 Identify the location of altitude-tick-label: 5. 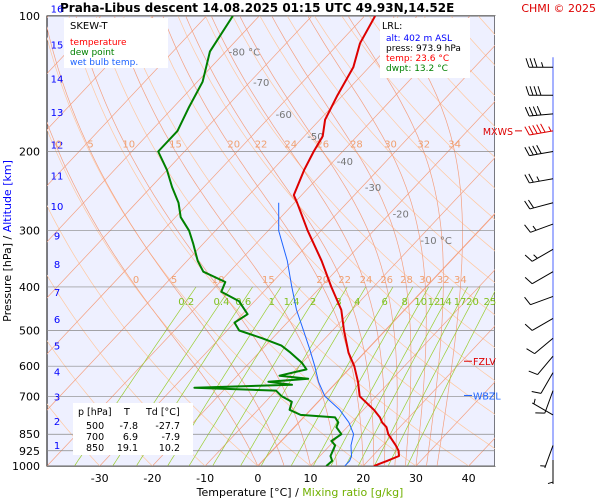
(57, 347).